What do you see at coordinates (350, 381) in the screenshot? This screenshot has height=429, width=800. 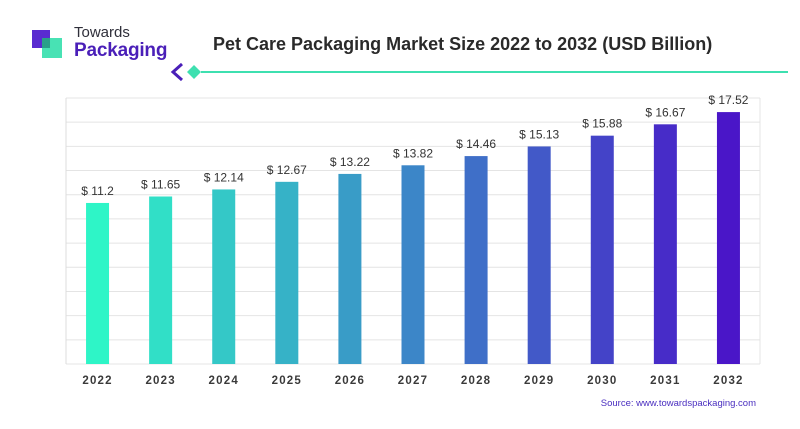 I see `x-tick-label-2026: 2026` at bounding box center [350, 381].